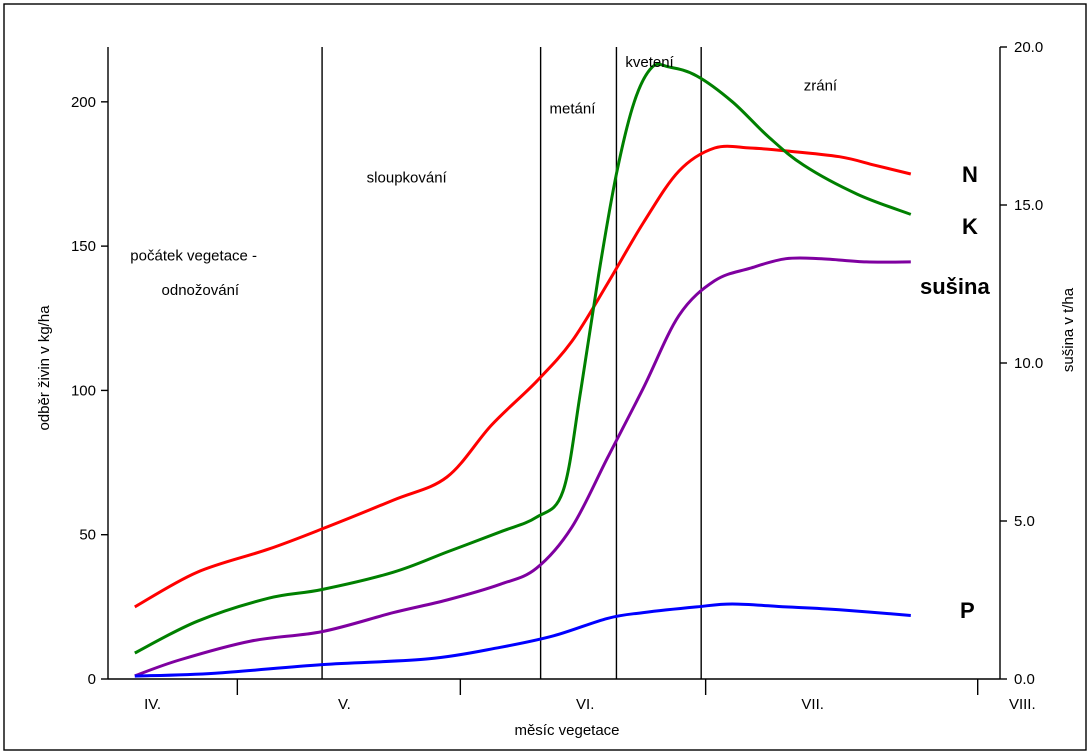 Image resolution: width=1092 pixels, height=756 pixels. I want to click on month-tick-label: IV., so click(152, 704).